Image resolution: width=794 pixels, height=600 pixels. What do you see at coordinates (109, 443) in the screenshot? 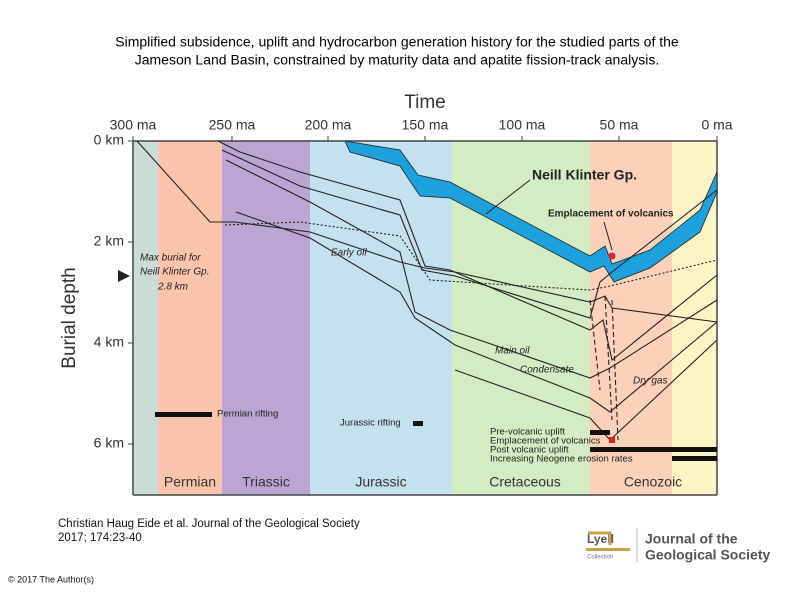
I see `depth-tick-label: 6 km` at bounding box center [109, 443].